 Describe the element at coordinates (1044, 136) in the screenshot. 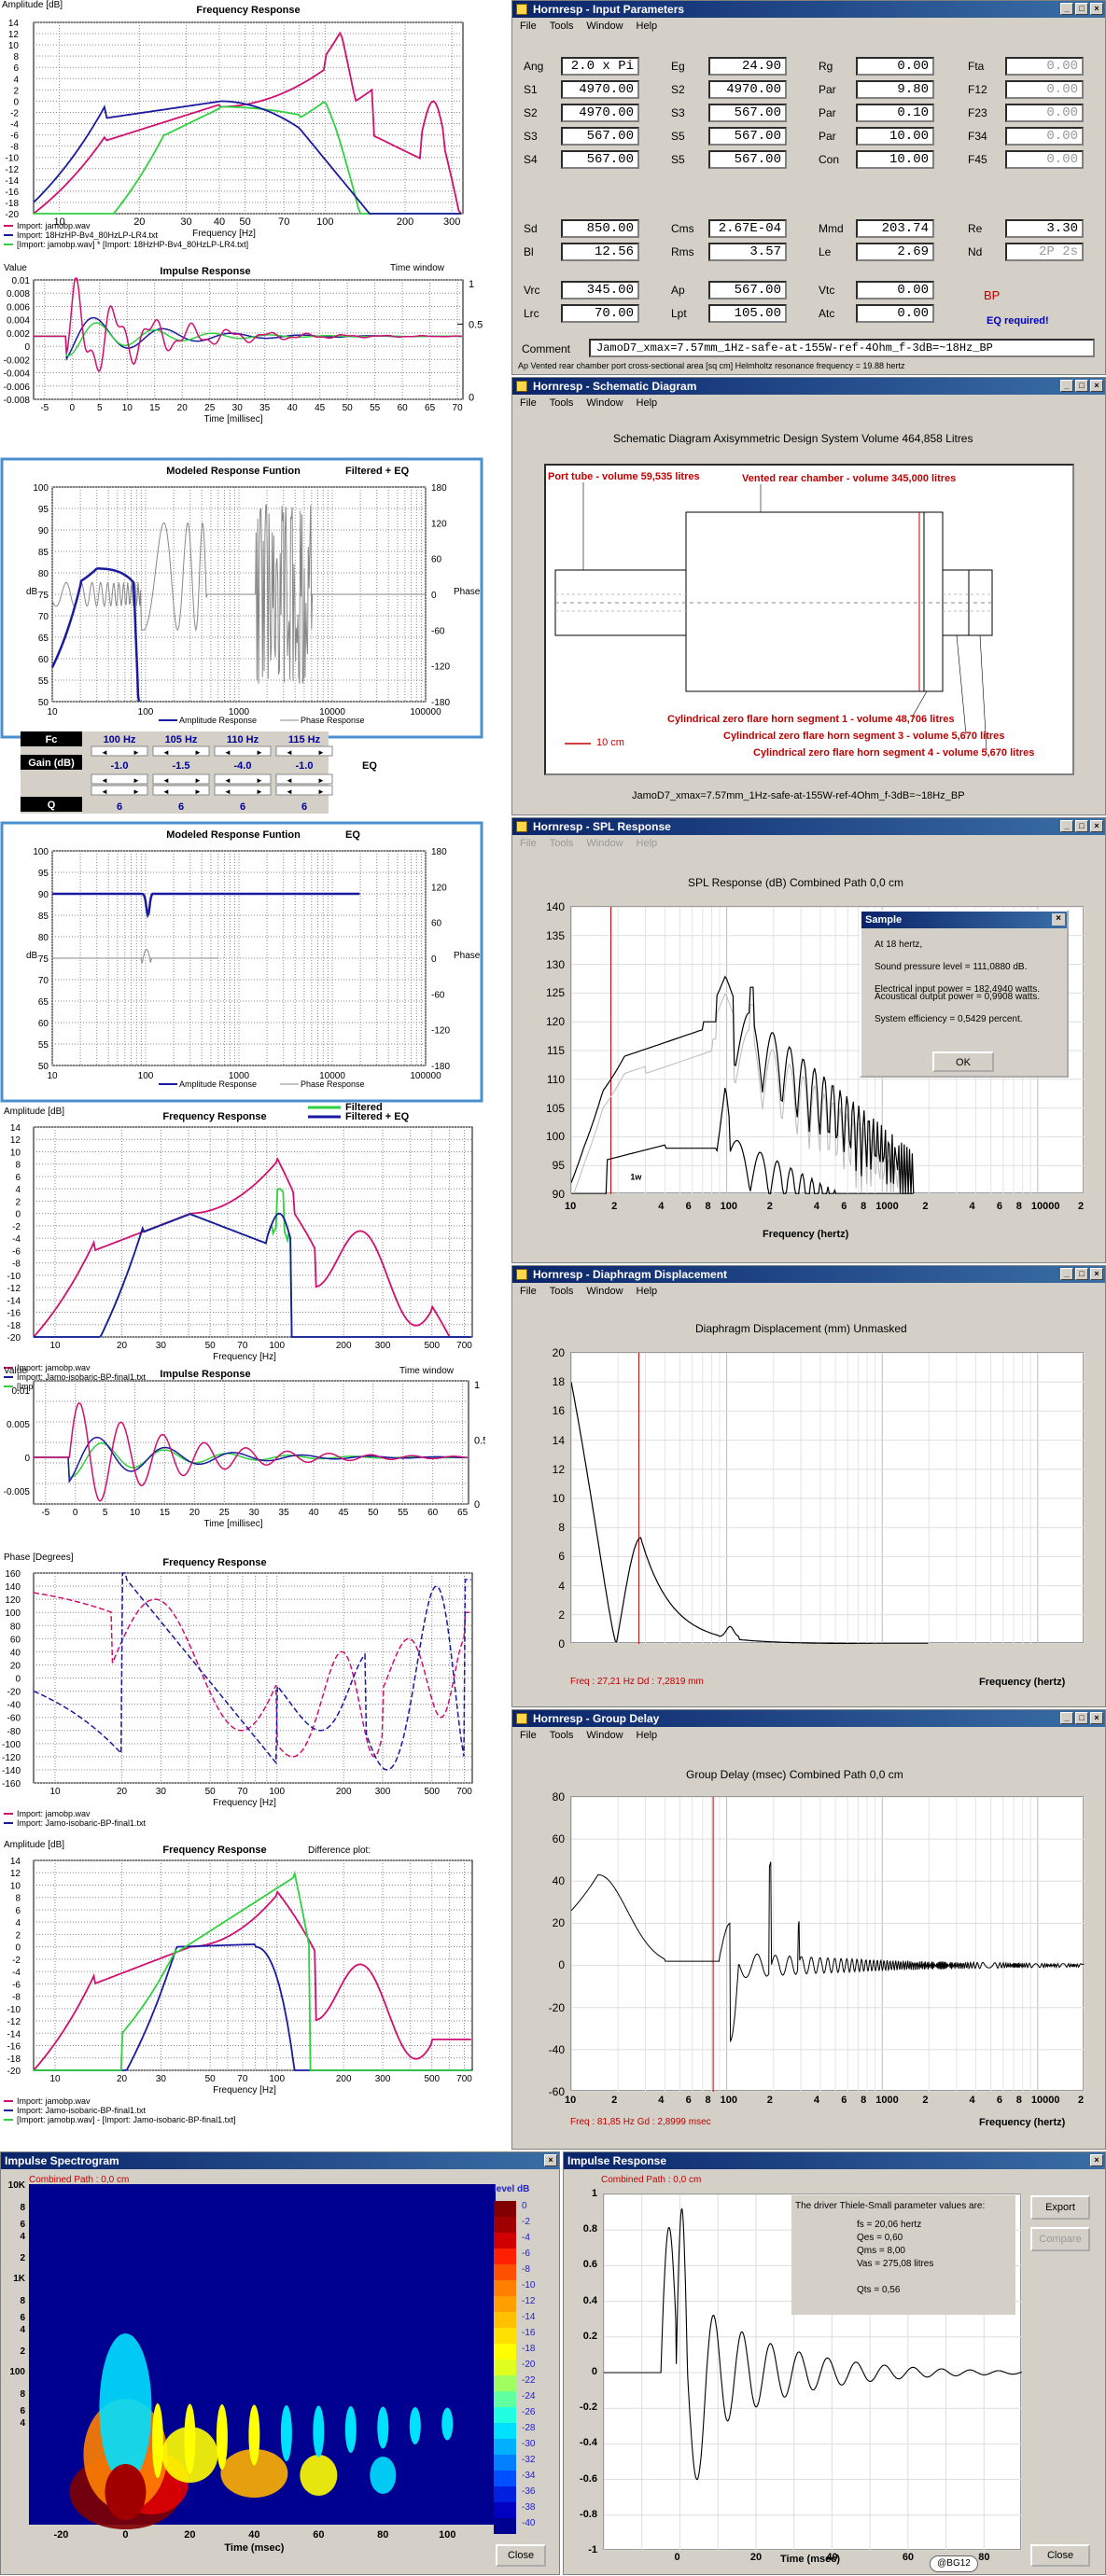

I see `param-field-f34: 0.00` at that location.